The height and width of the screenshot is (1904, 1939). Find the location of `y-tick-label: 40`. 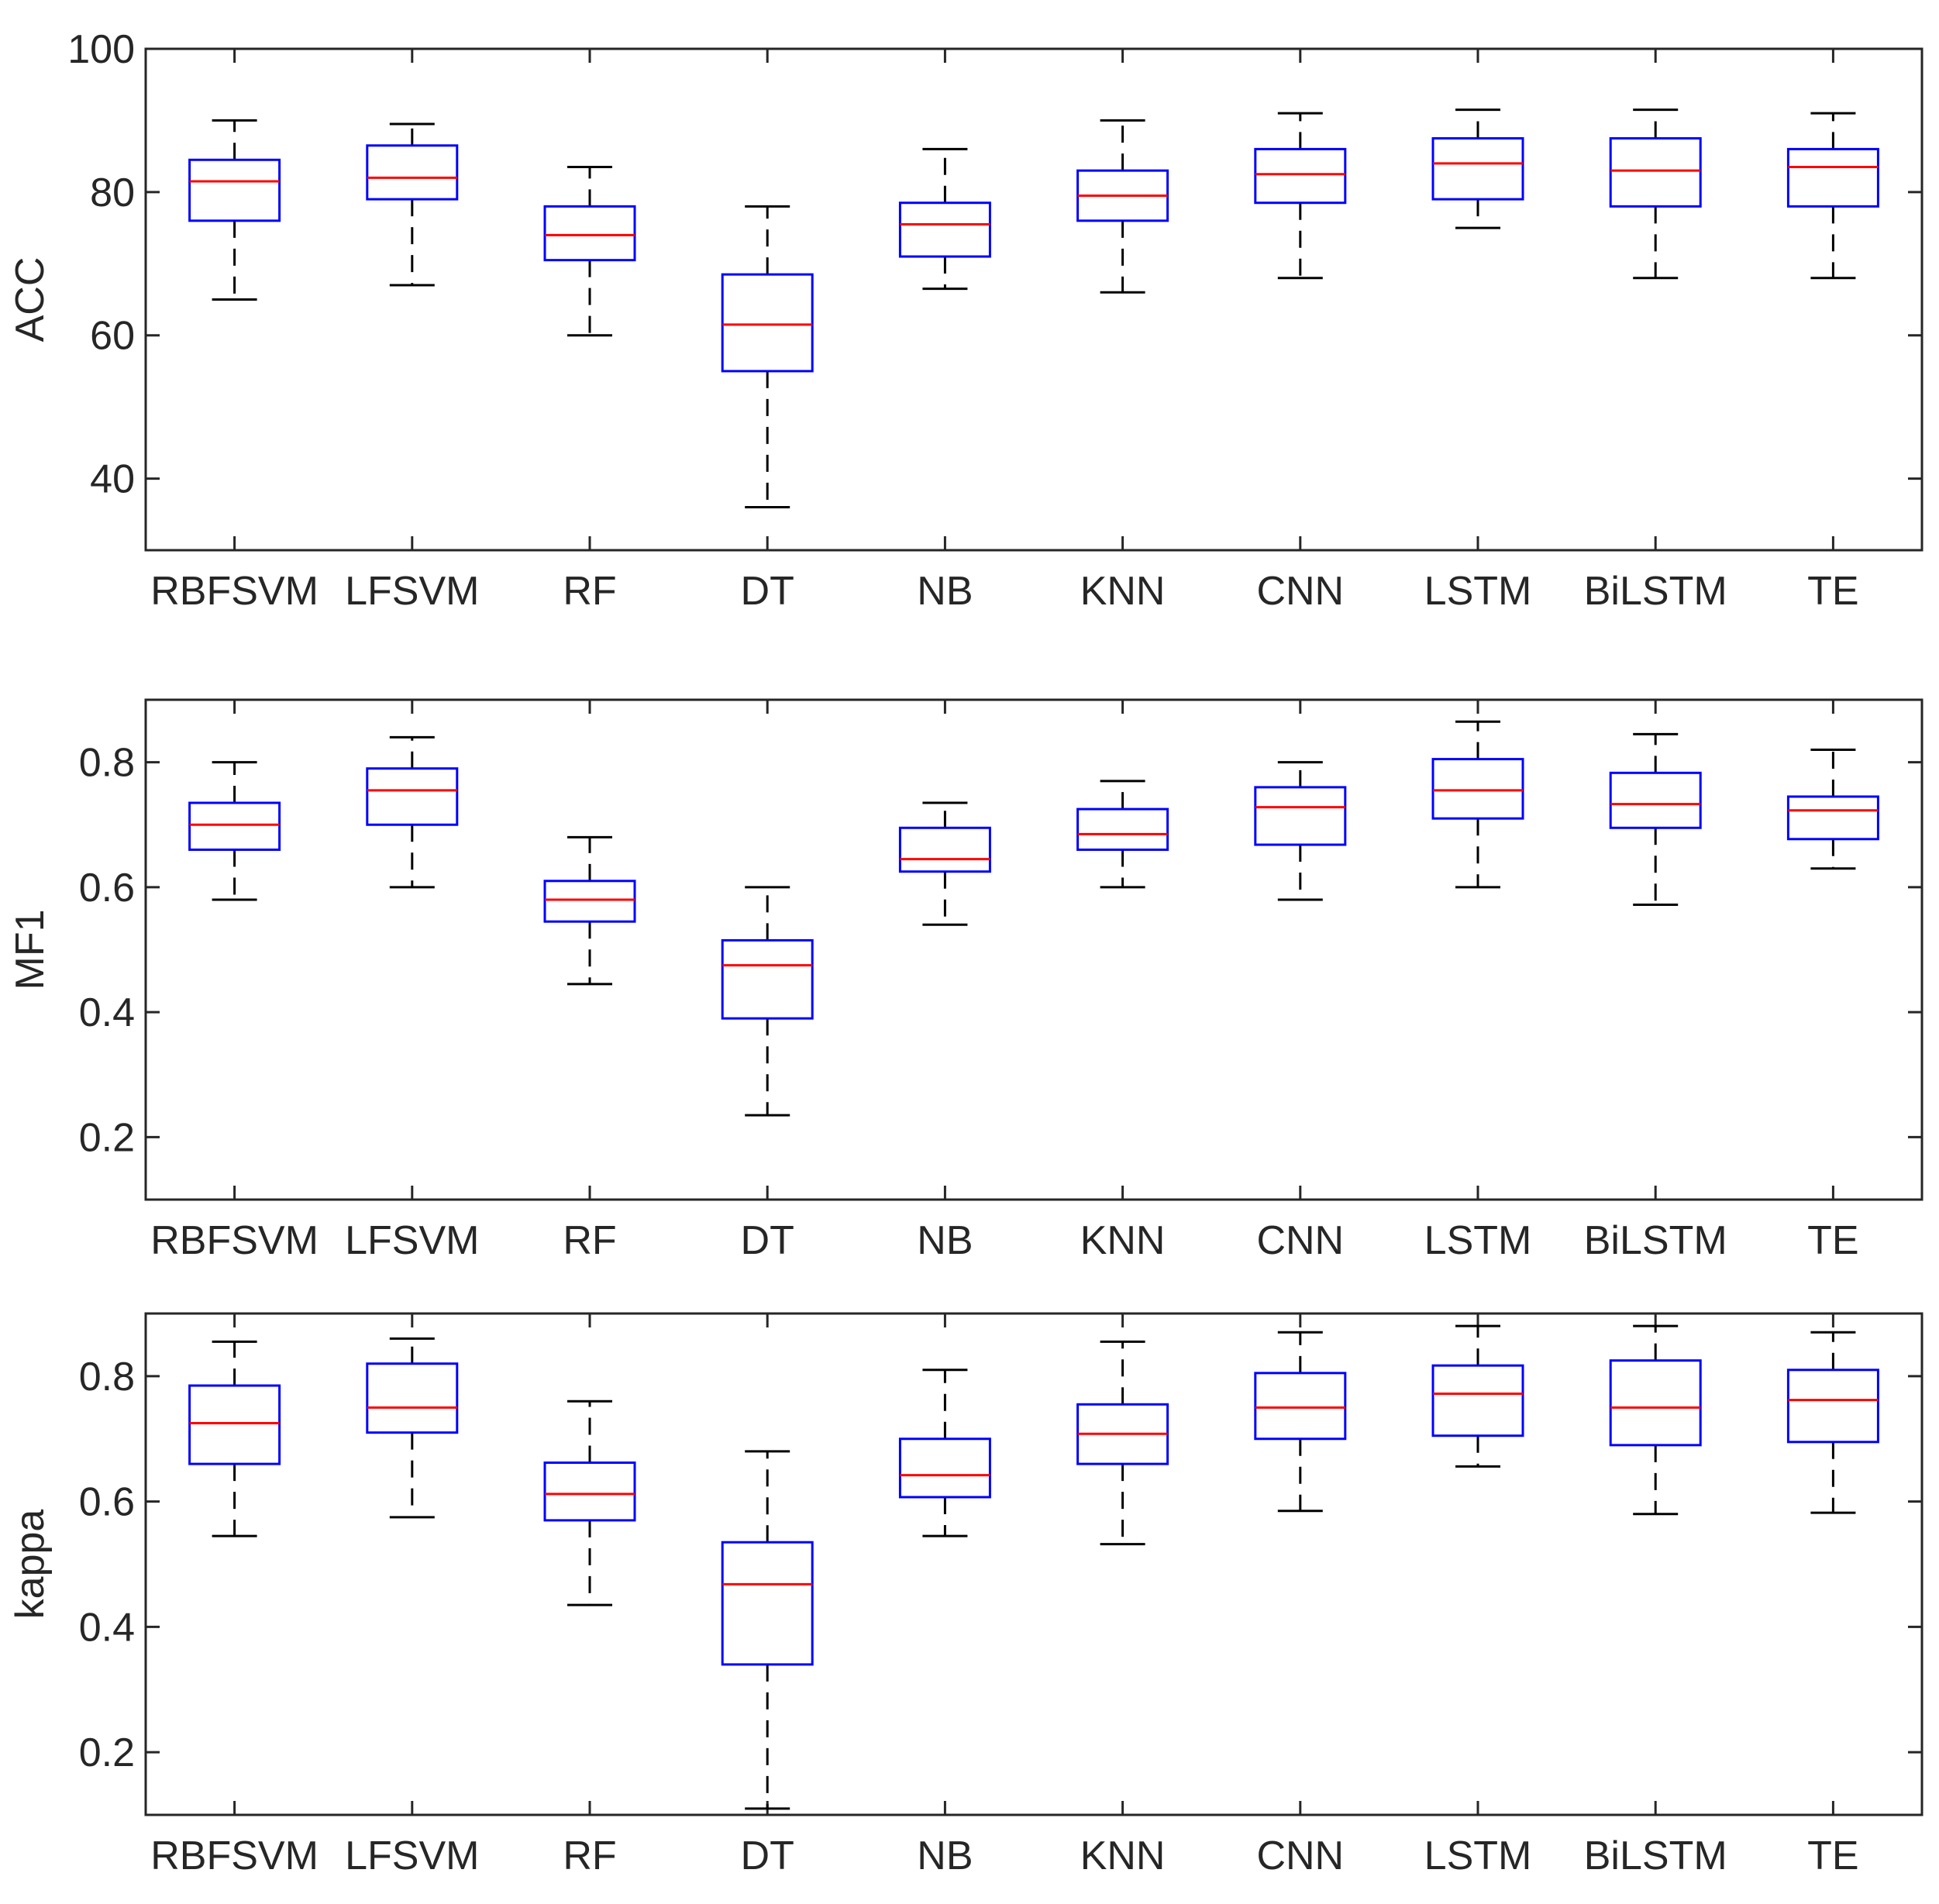

y-tick-label: 40 is located at coordinates (112, 479).